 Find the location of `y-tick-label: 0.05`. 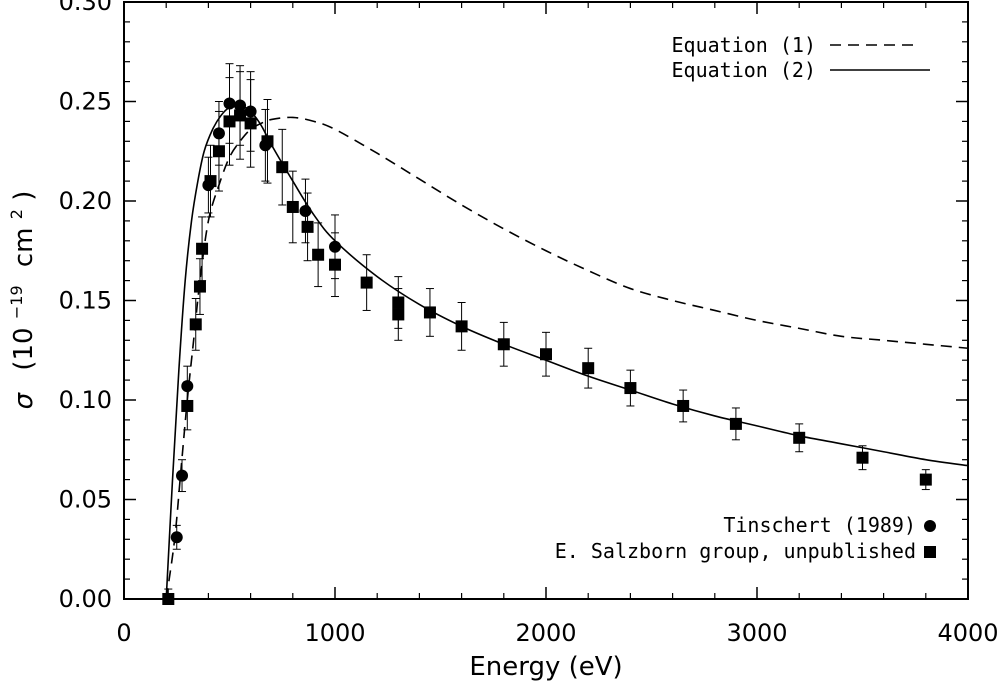

y-tick-label: 0.05 is located at coordinates (85, 500).